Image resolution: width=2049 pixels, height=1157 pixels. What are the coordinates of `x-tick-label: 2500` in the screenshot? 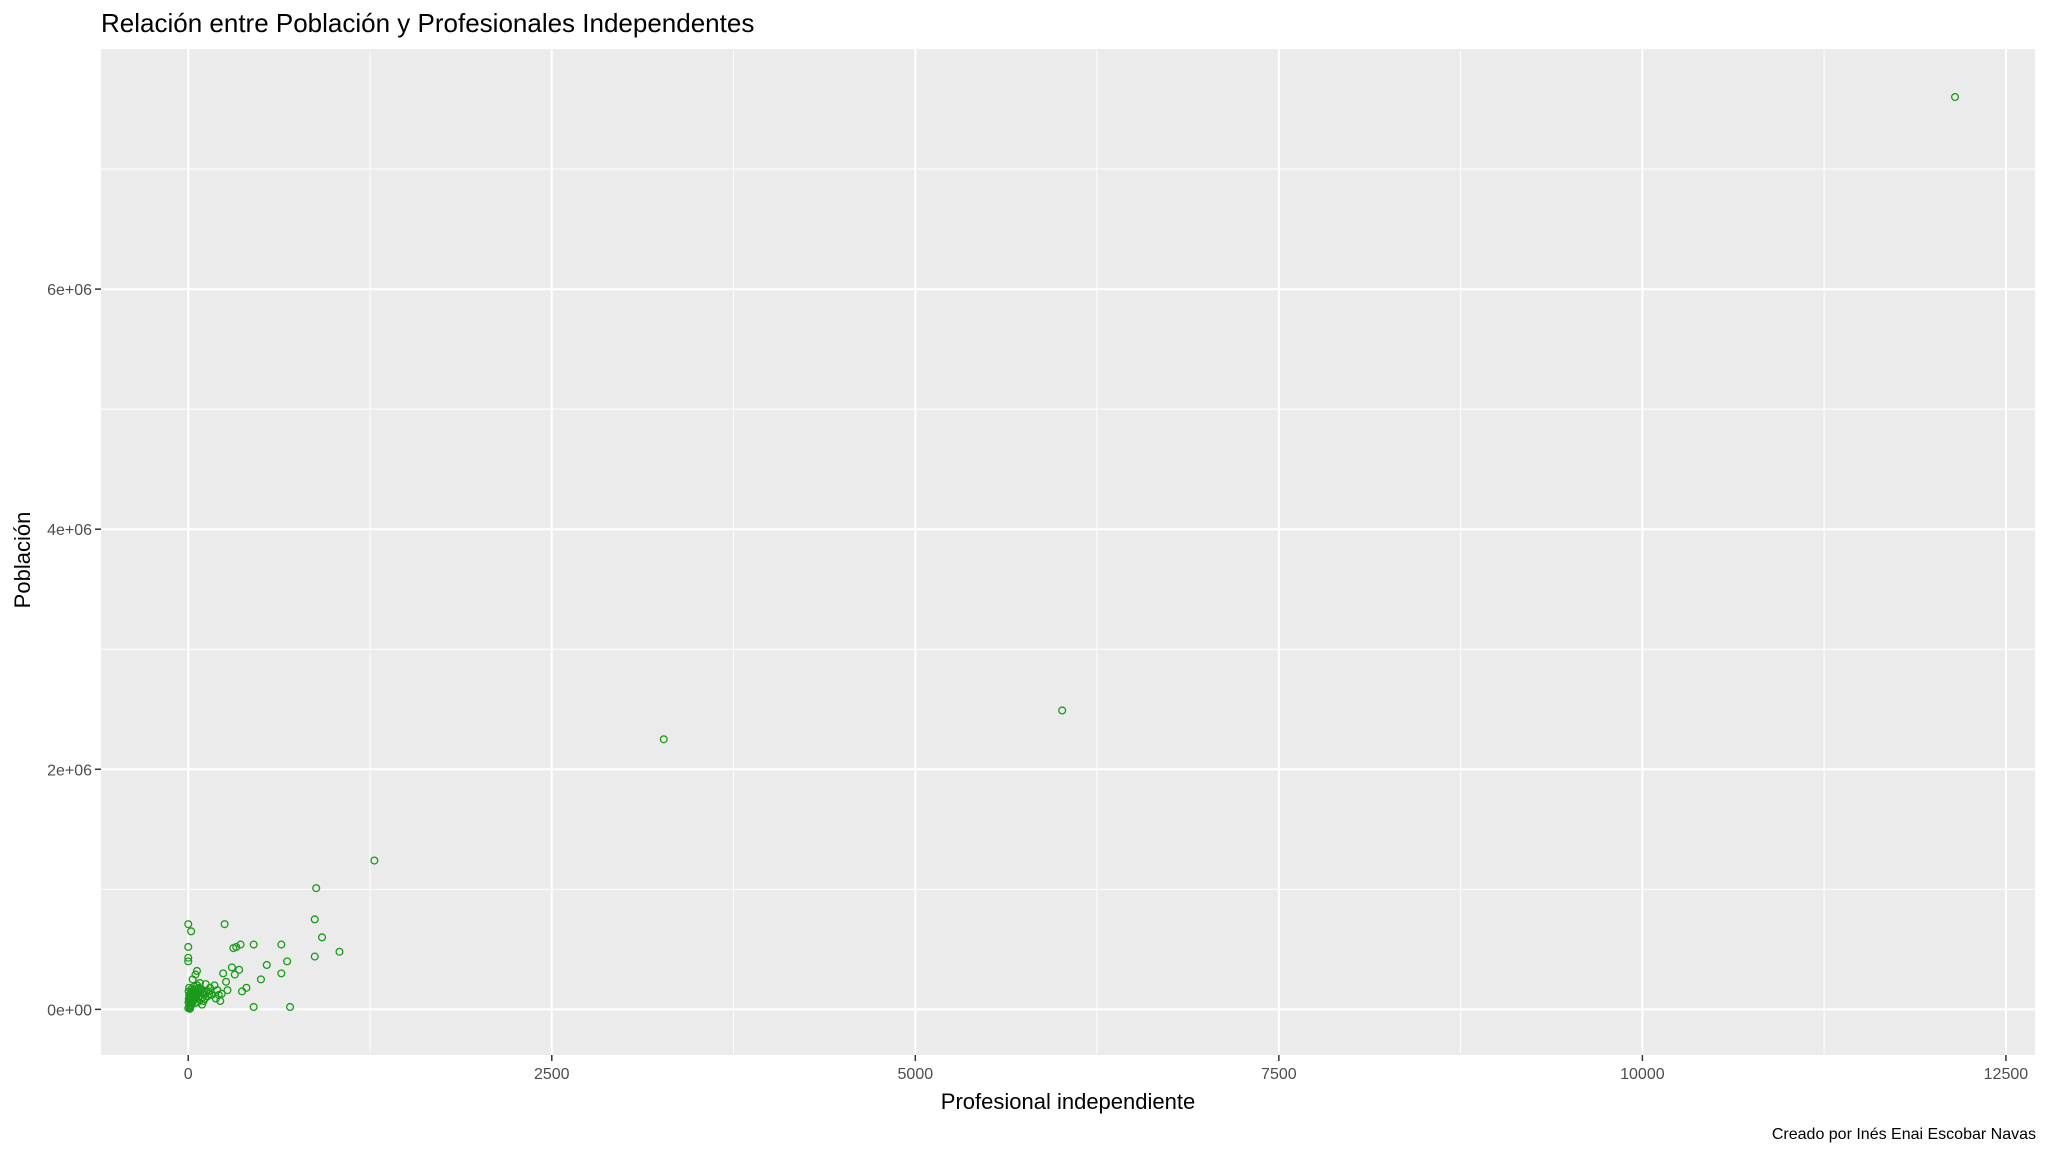 It's located at (552, 1074).